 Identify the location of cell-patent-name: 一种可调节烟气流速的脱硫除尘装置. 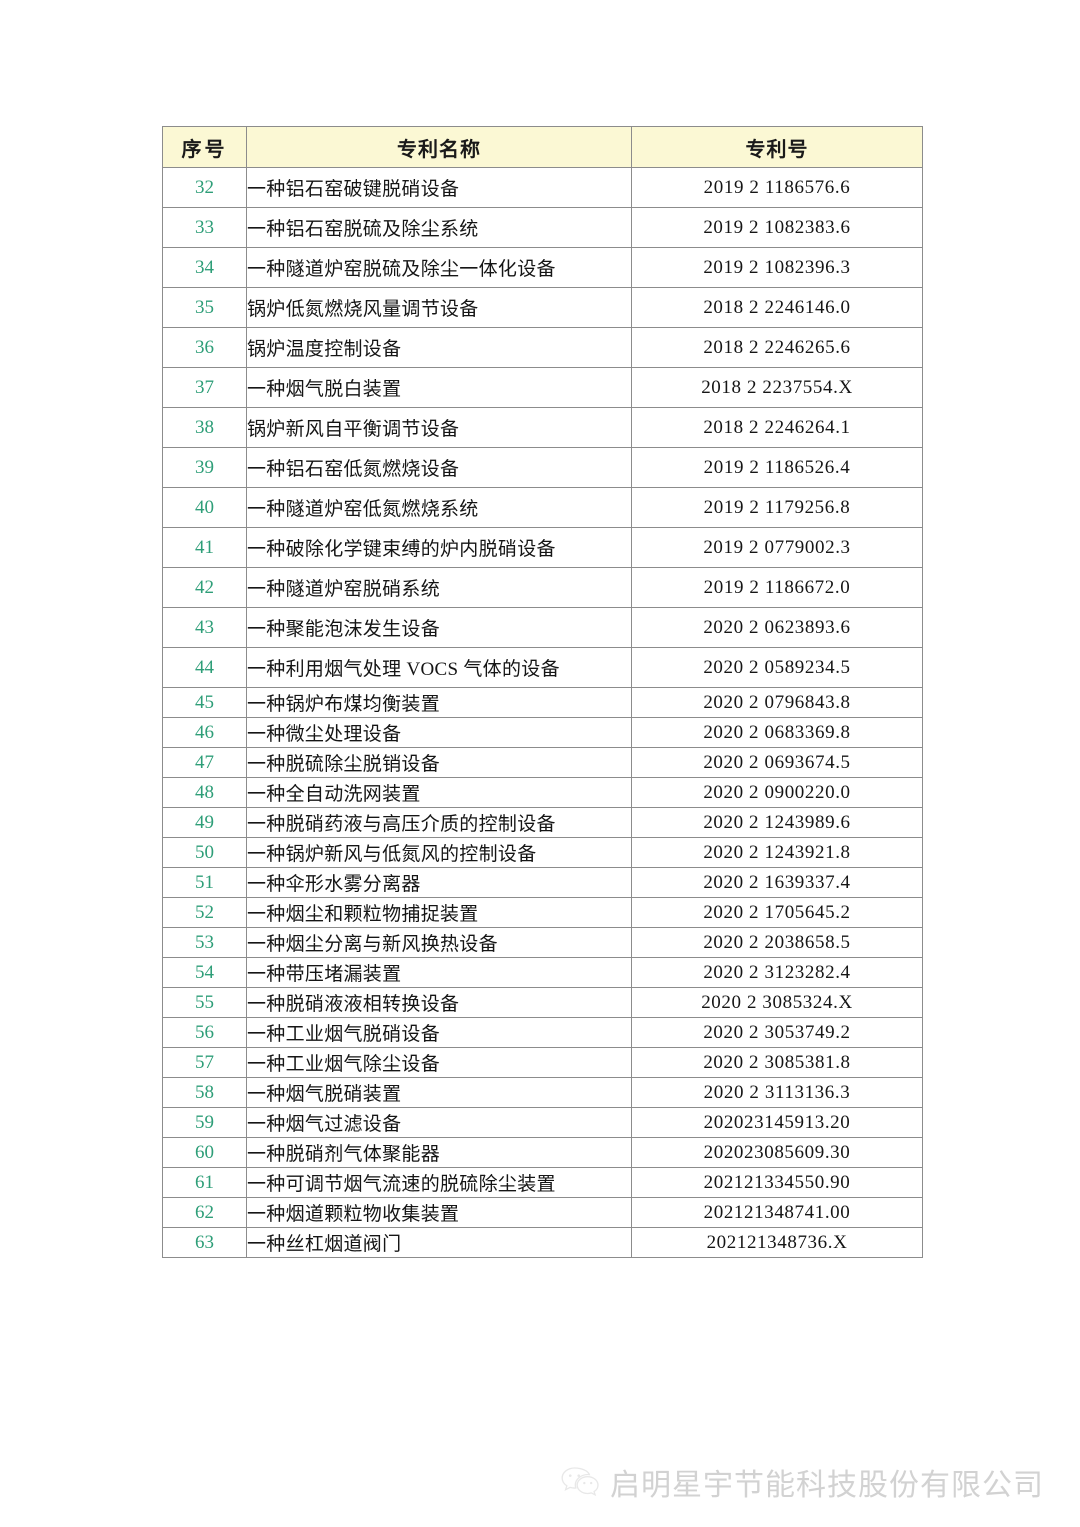
(439, 1182).